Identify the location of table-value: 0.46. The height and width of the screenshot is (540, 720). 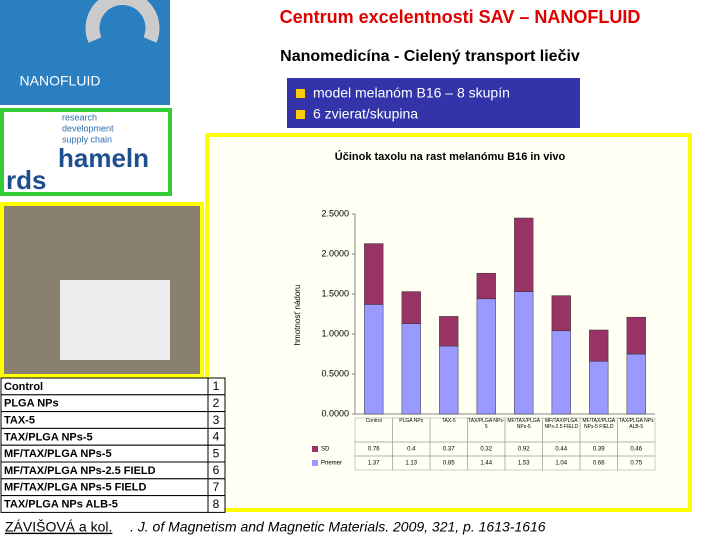
(636, 450).